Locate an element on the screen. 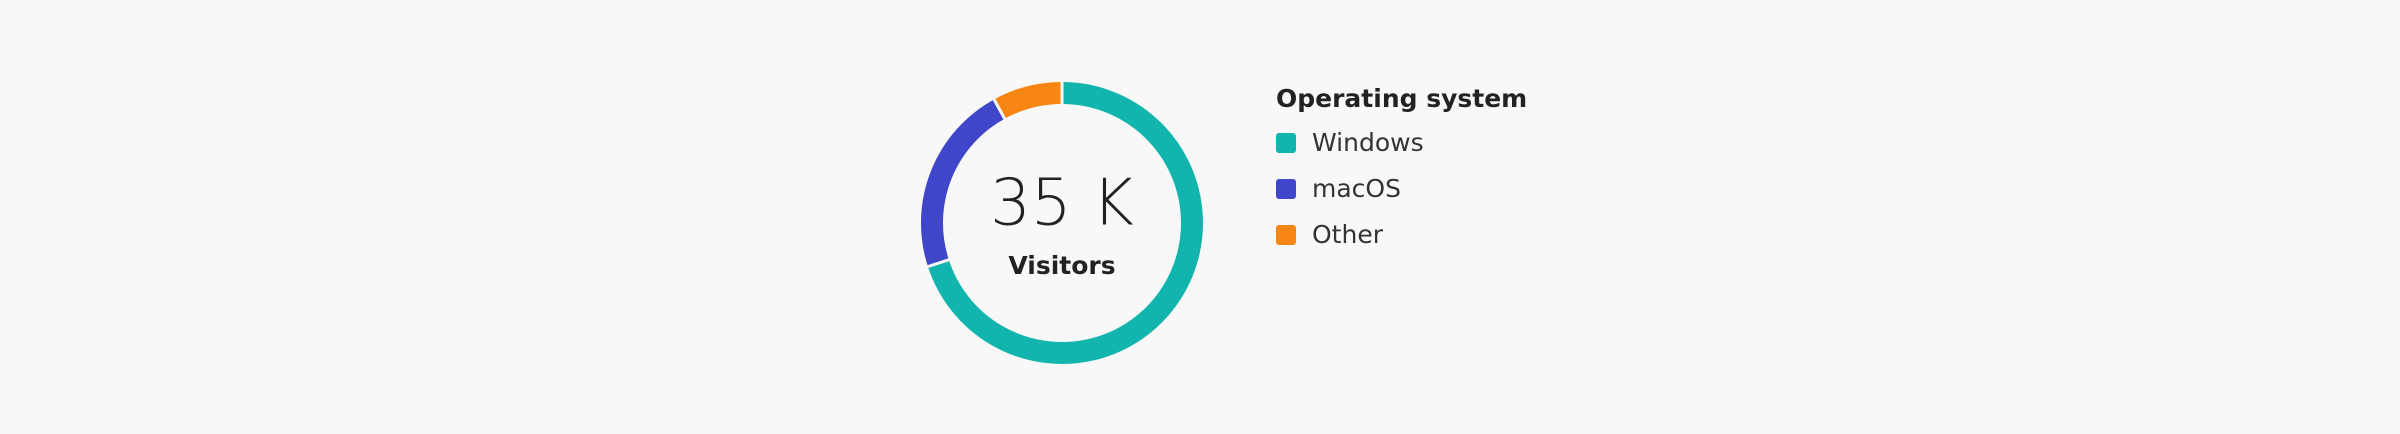  legend-label: macOS is located at coordinates (1356, 188).